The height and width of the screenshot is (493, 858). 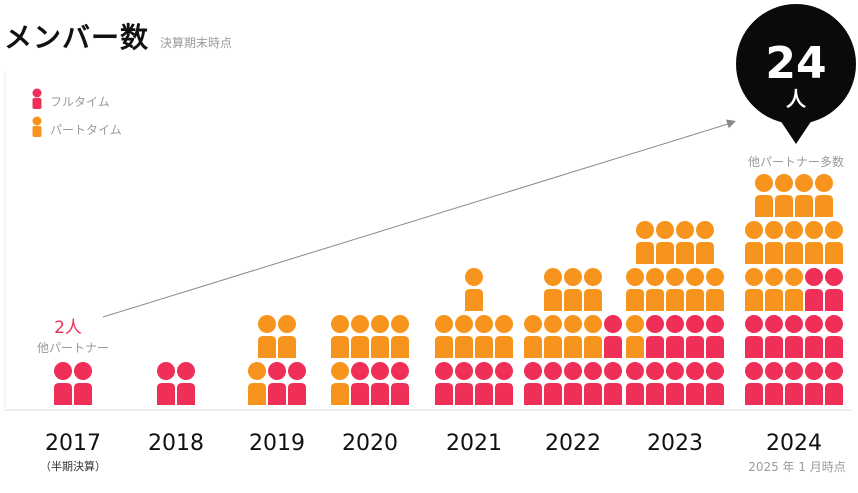 What do you see at coordinates (86, 130) in the screenshot?
I see `legend-label: パートタイム` at bounding box center [86, 130].